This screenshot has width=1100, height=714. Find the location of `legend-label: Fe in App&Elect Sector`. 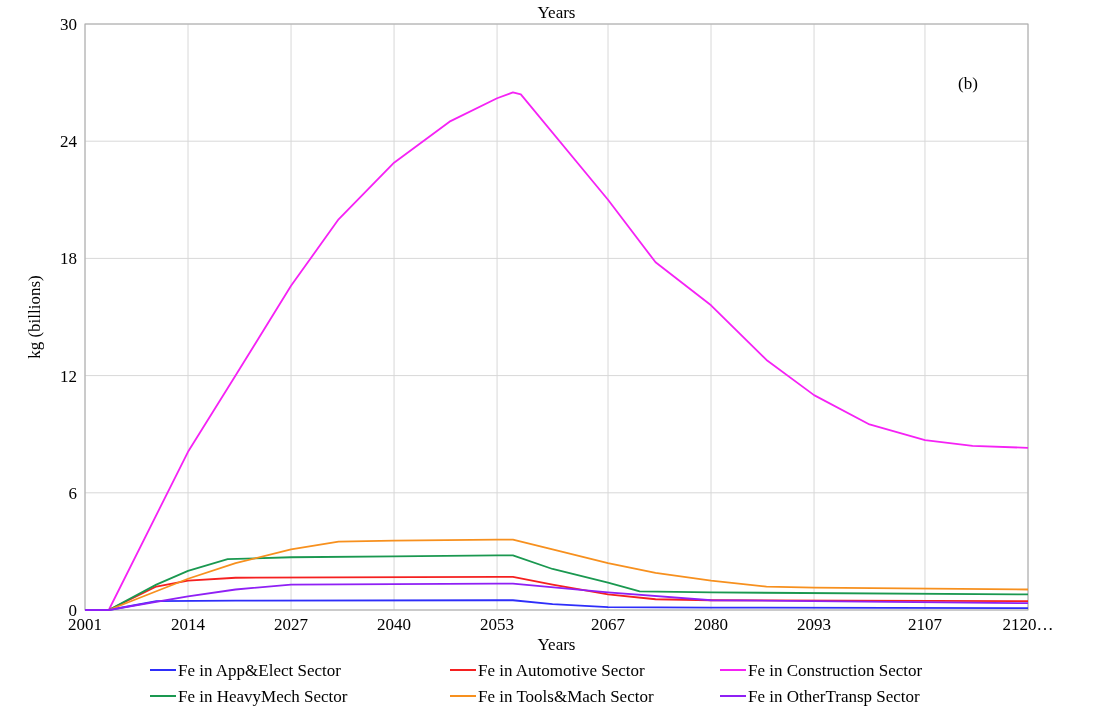

legend-label: Fe in App&Elect Sector is located at coordinates (260, 670).